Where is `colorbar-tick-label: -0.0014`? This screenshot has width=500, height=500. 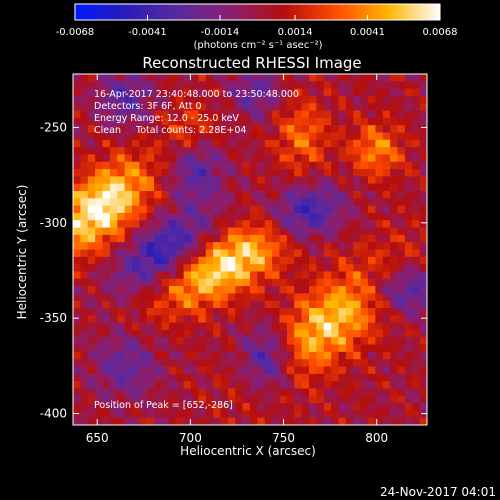
colorbar-tick-label: -0.0014 is located at coordinates (220, 32).